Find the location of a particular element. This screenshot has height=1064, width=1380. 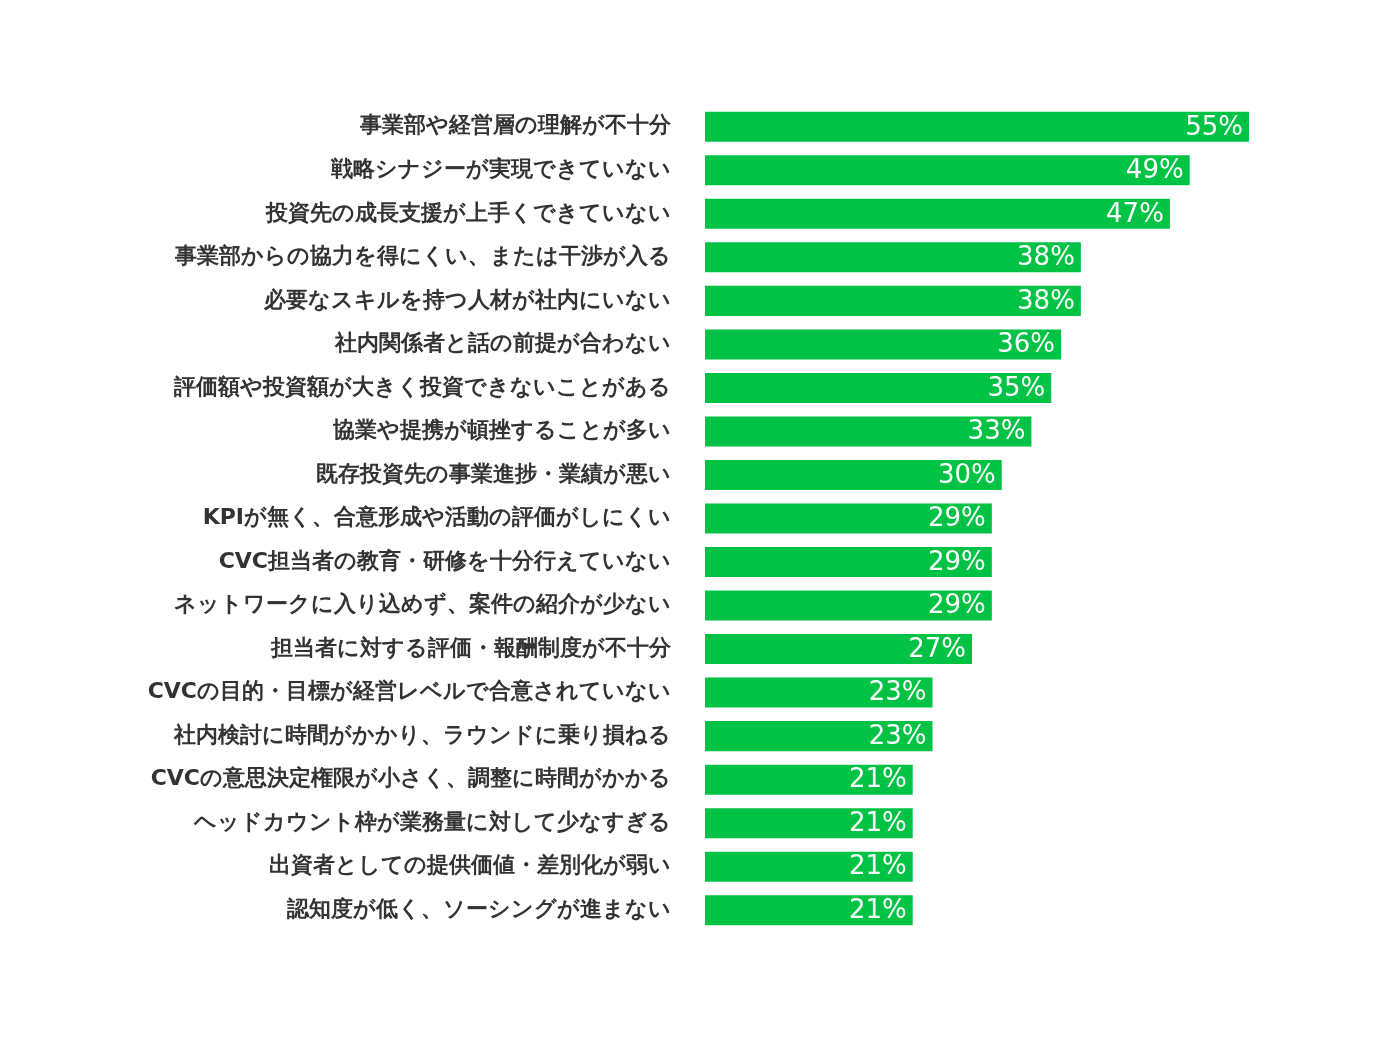

y-tick-label: CVCの意思決定権限が小さく、調整に時間がかかる is located at coordinates (410, 778).